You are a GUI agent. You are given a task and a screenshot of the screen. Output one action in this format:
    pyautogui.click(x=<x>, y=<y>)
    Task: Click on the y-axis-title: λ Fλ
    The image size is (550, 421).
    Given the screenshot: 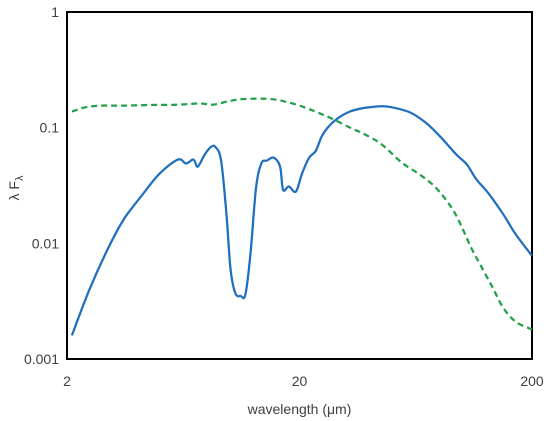 What is the action you would take?
    pyautogui.click(x=16, y=187)
    